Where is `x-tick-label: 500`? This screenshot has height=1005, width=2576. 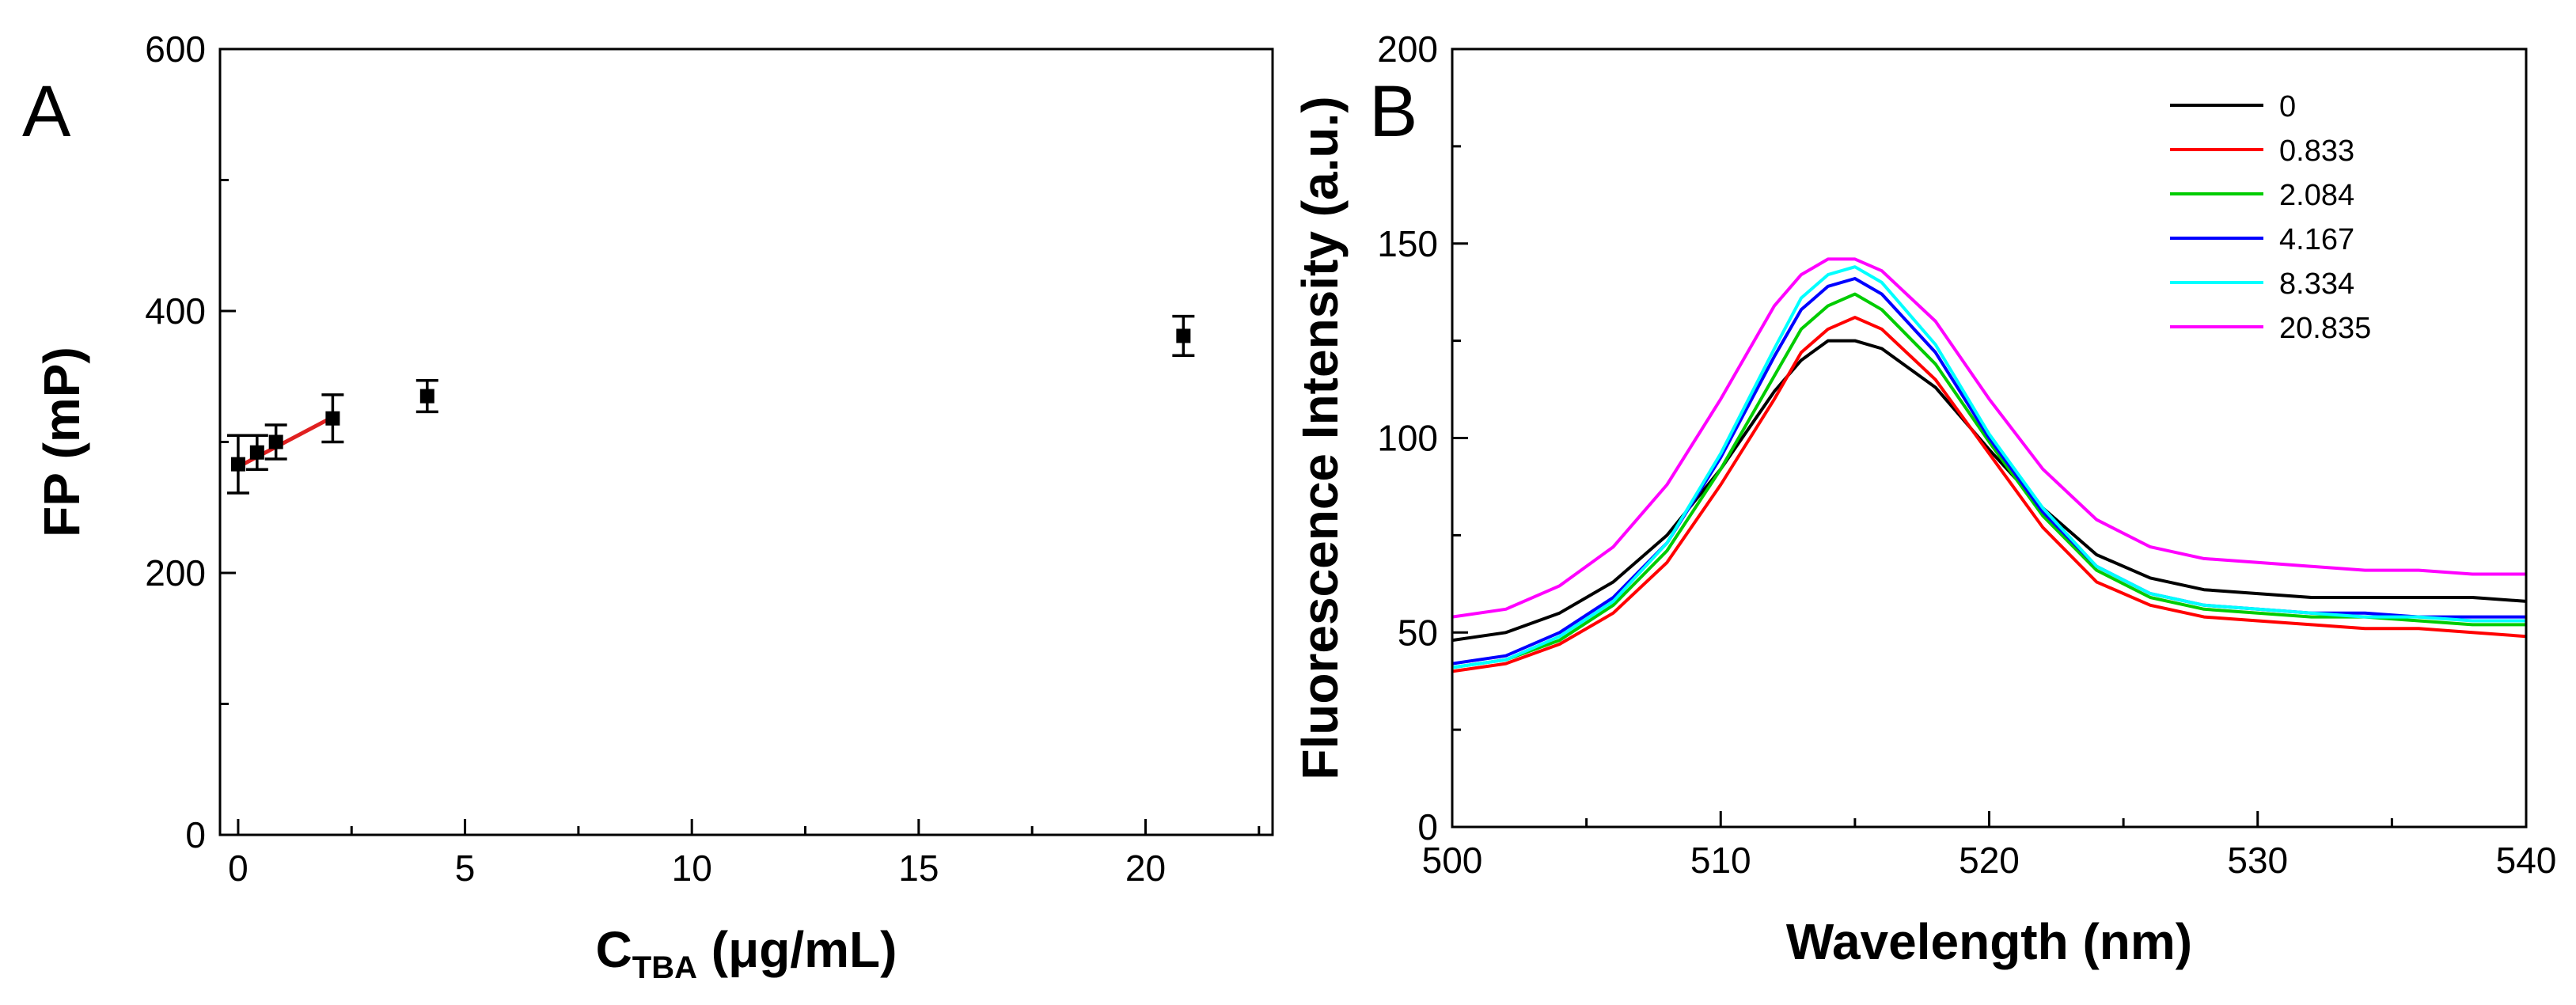
x-tick-label: 500 is located at coordinates (1452, 860).